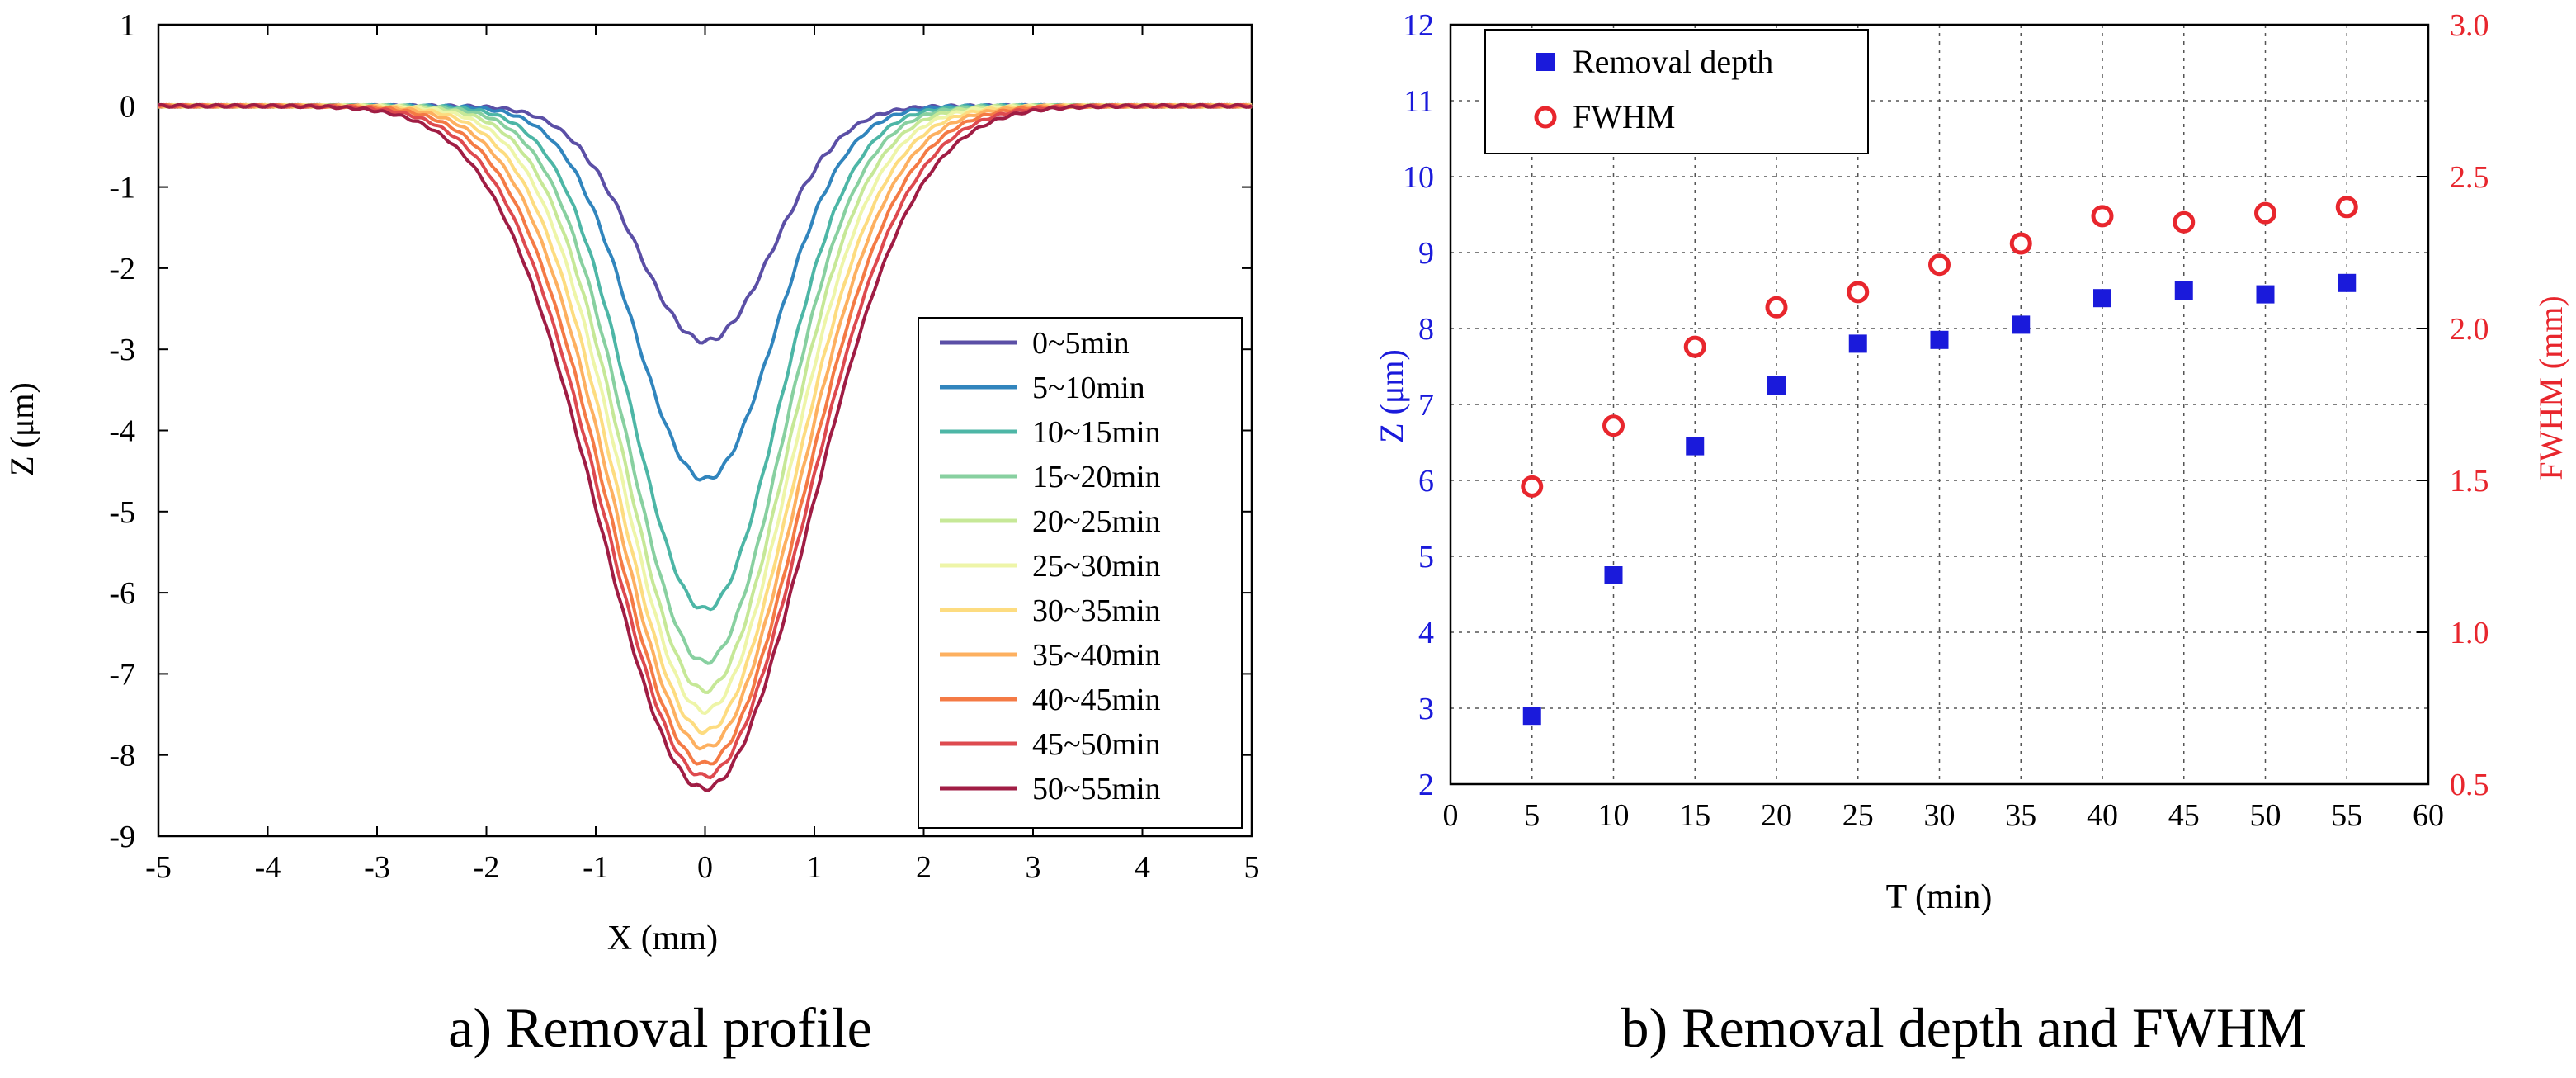  What do you see at coordinates (1096, 610) in the screenshot?
I see `panel-a-legend-label-6: 30~35min` at bounding box center [1096, 610].